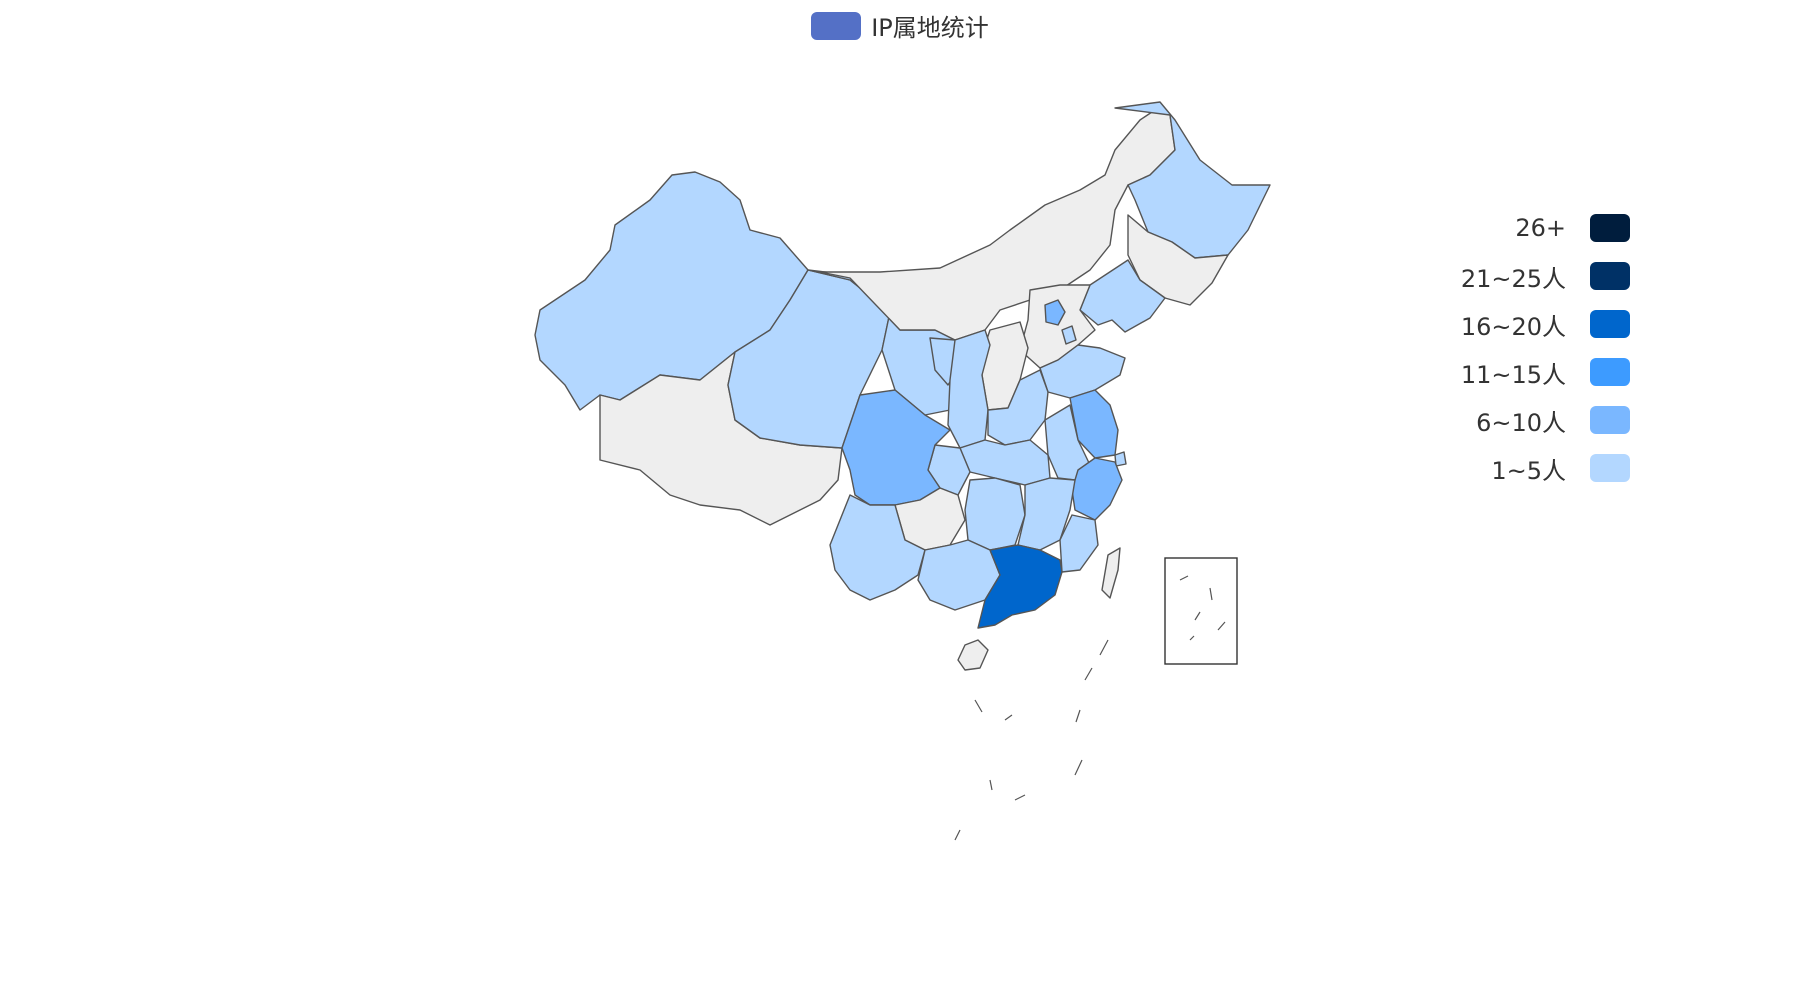  Describe the element at coordinates (877, 547) in the screenshot. I see `region-yunnan` at that location.